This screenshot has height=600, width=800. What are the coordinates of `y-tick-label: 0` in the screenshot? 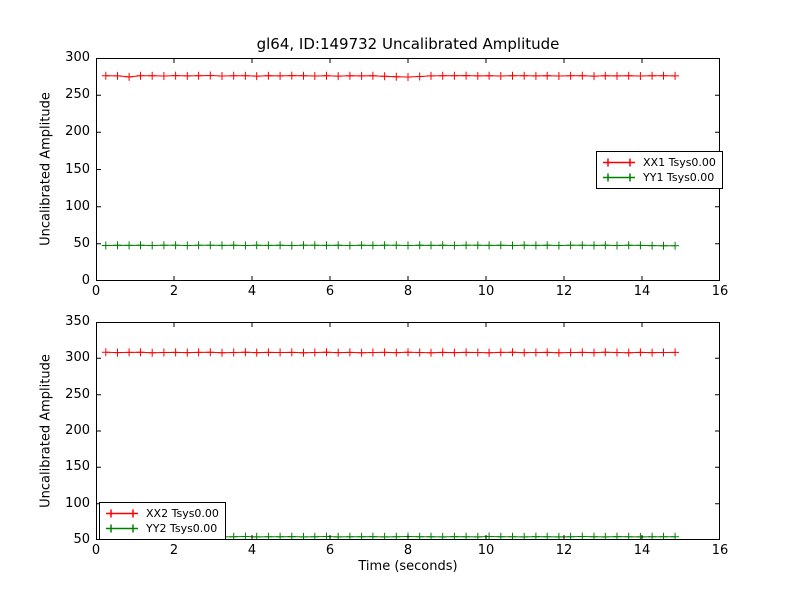 It's located at (85, 280).